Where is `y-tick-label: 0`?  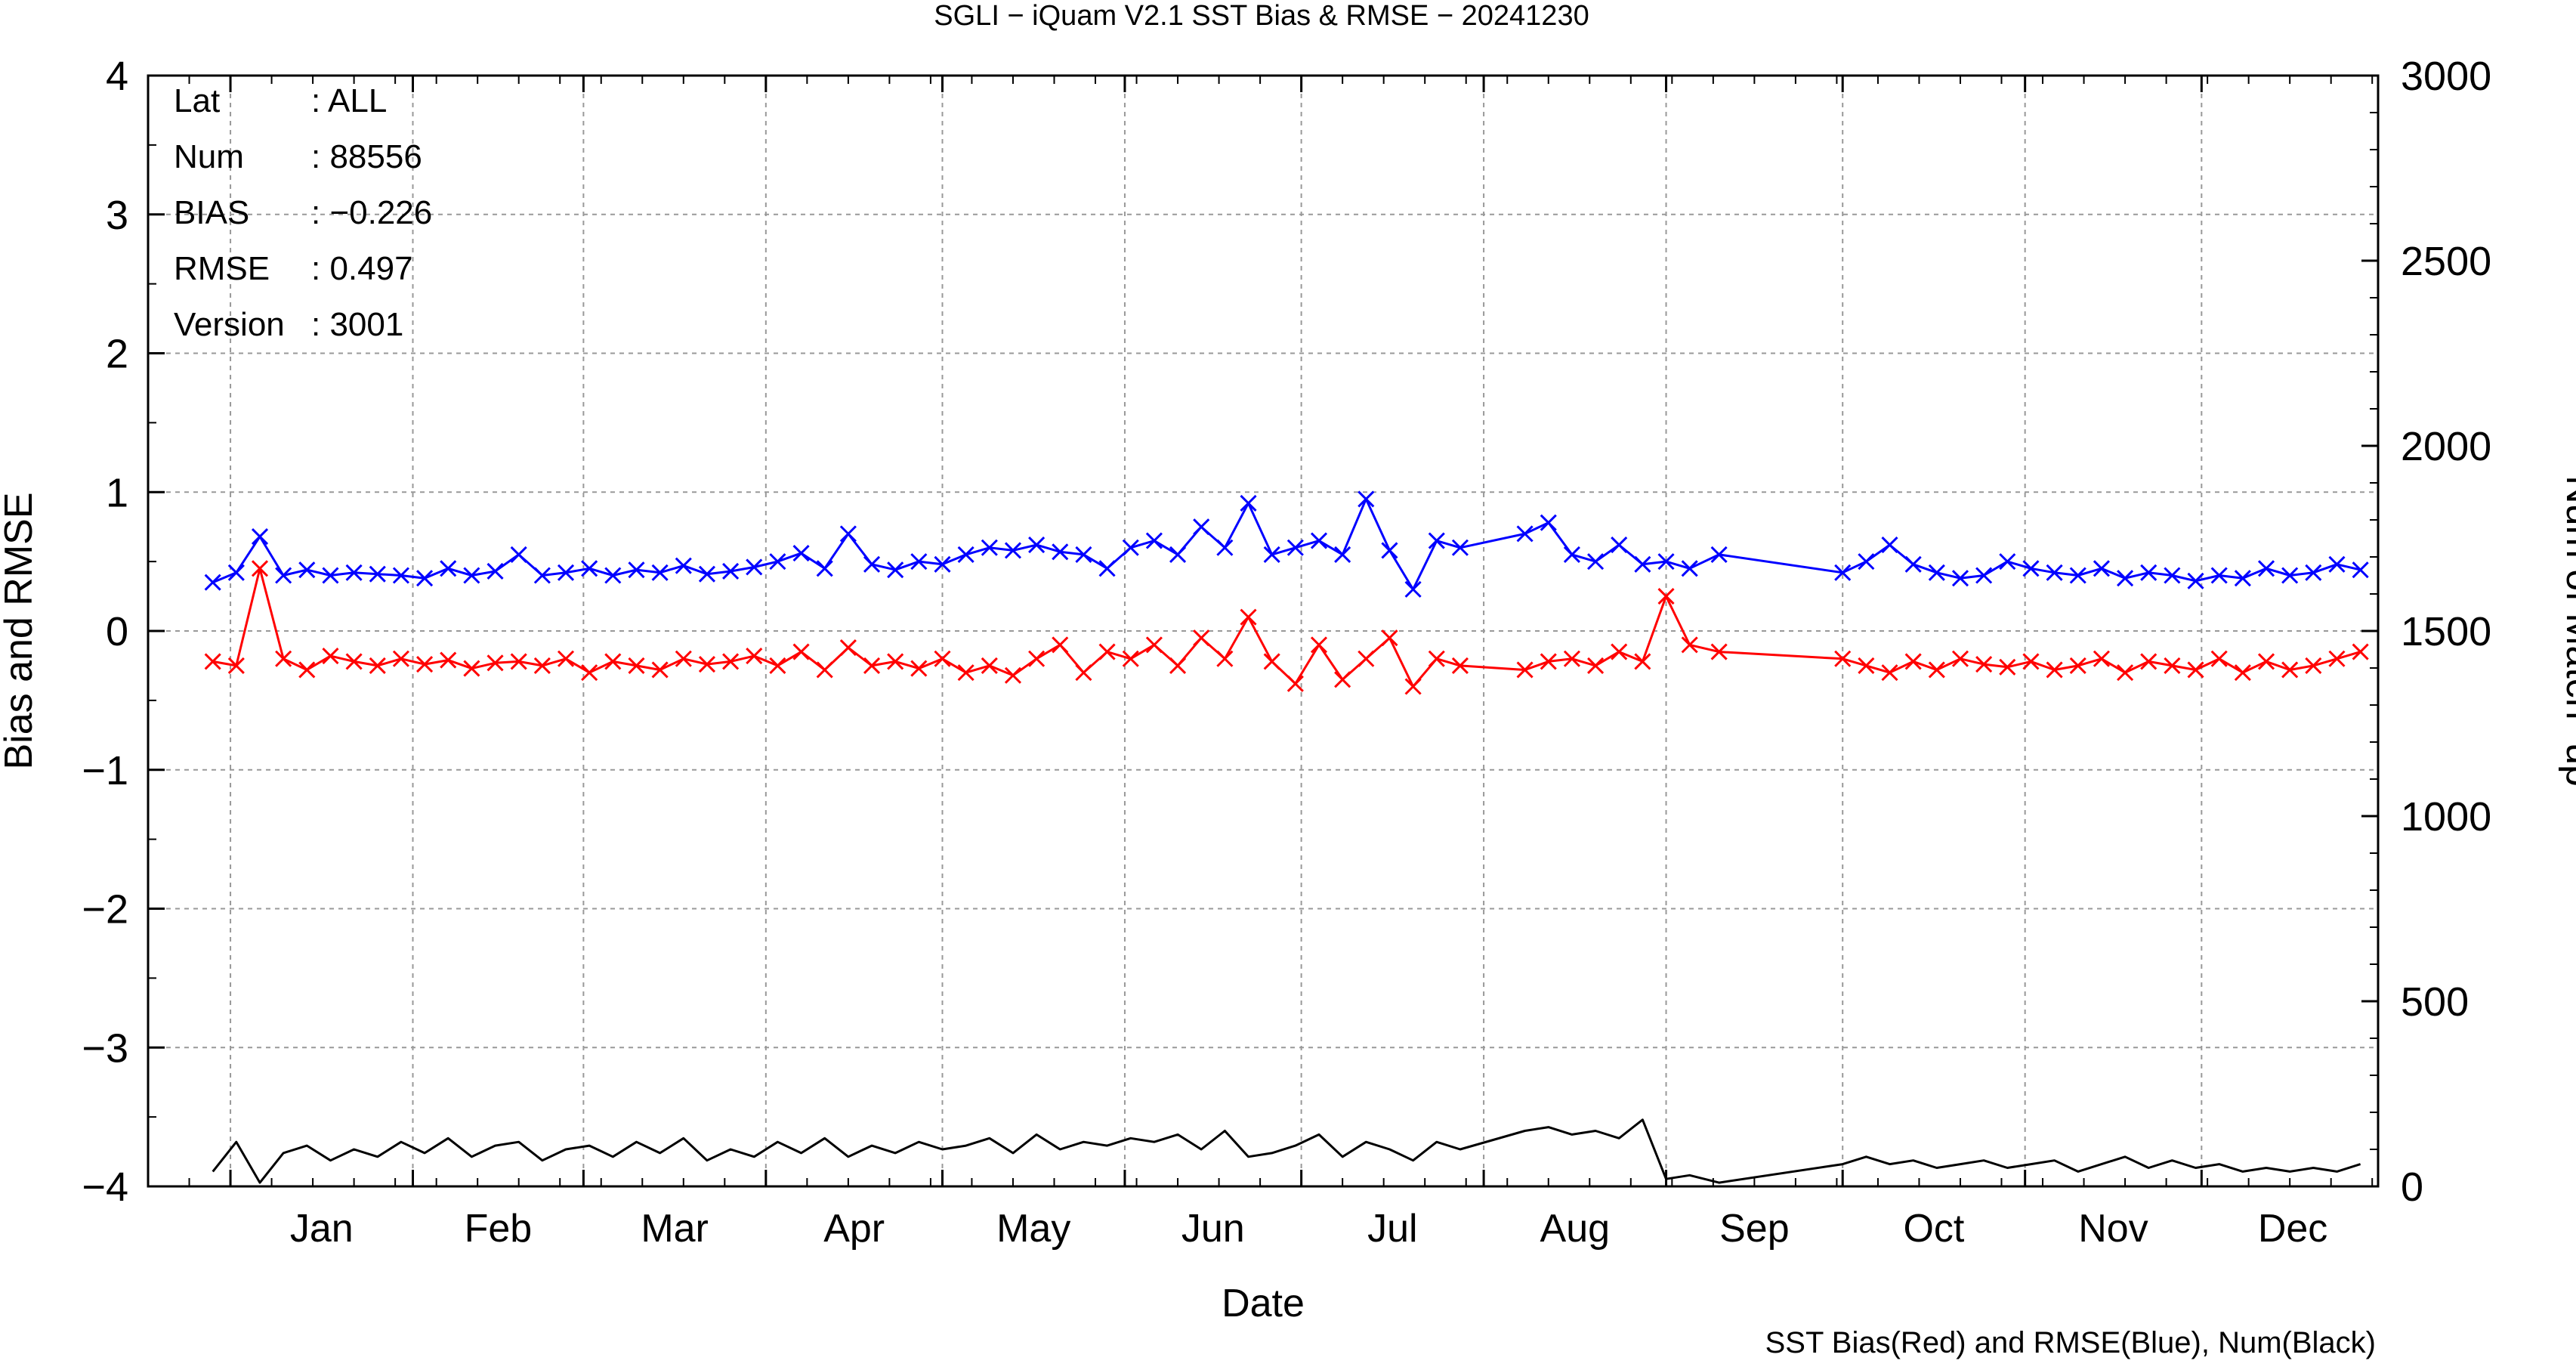 y-tick-label: 0 is located at coordinates (117, 631).